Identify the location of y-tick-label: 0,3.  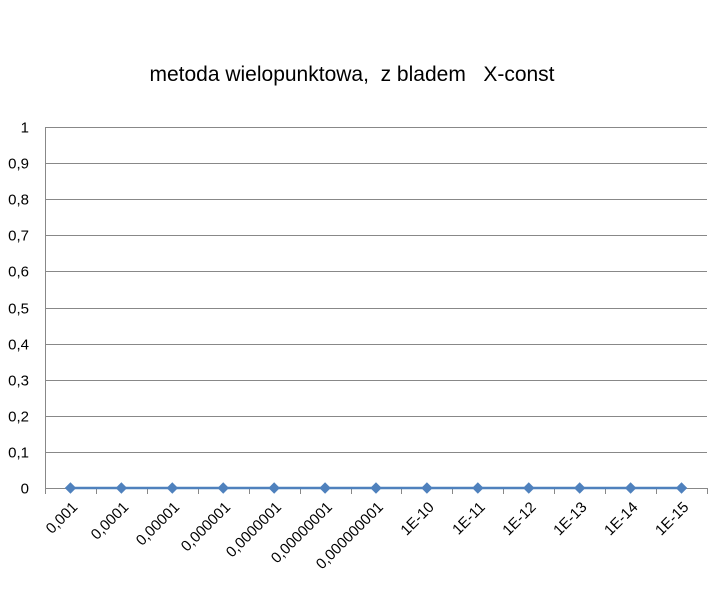
(18, 381).